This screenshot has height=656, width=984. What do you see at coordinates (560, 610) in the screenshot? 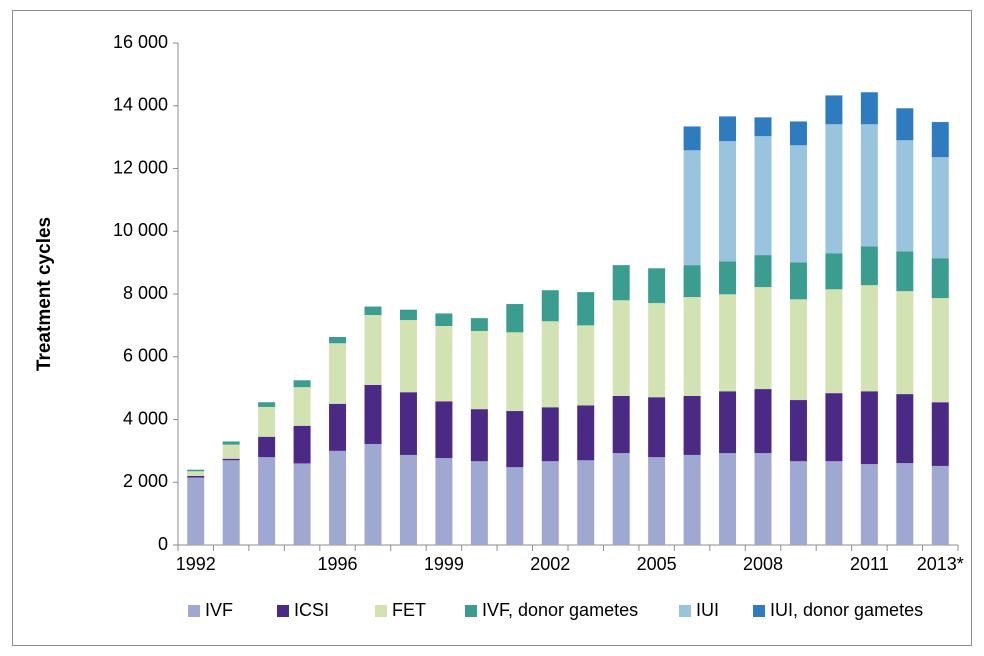
I see `legend-label: IVF, donor gametes` at bounding box center [560, 610].